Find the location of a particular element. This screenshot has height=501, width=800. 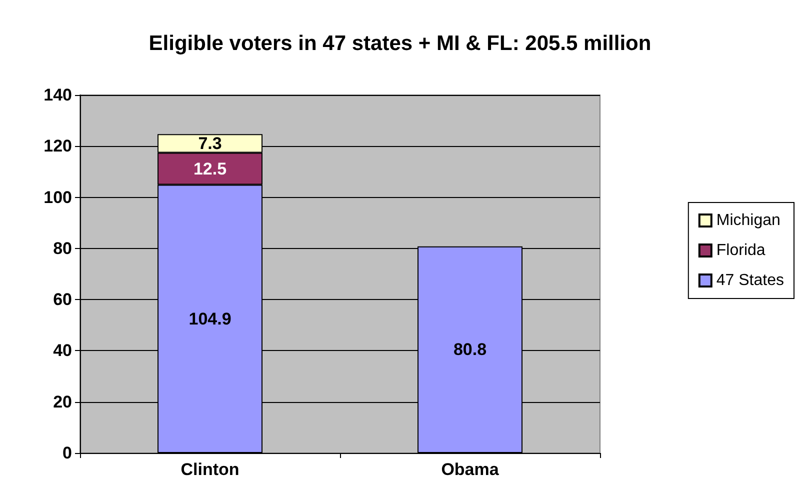

data-label: 80.8 is located at coordinates (470, 350).